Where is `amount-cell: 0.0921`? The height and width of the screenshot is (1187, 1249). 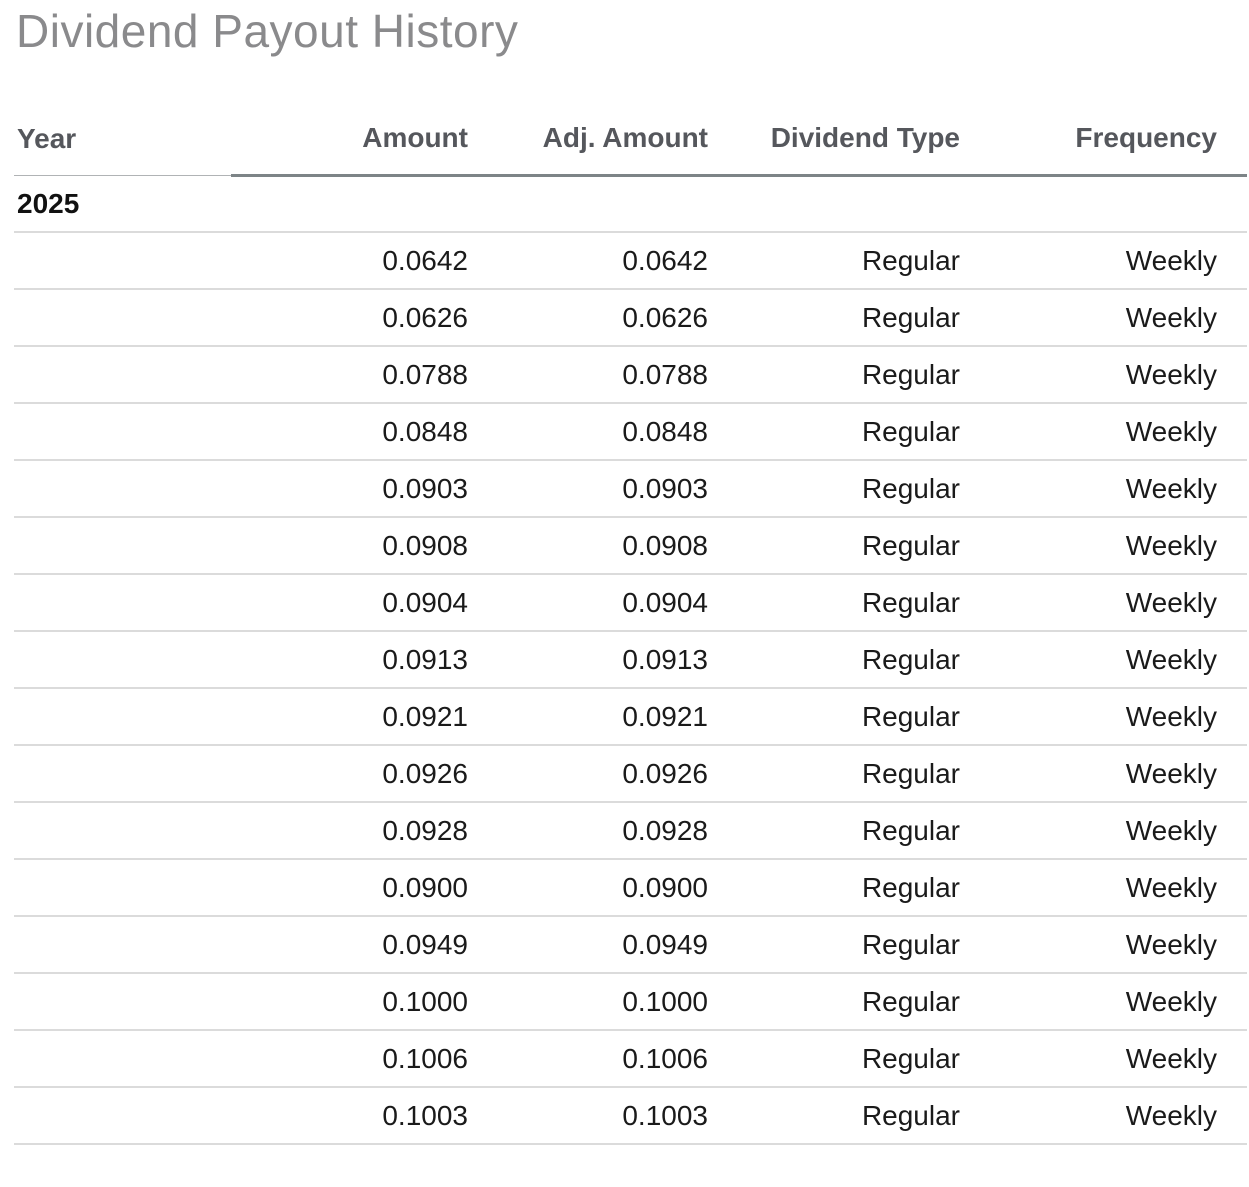
amount-cell: 0.0921 is located at coordinates (364, 717).